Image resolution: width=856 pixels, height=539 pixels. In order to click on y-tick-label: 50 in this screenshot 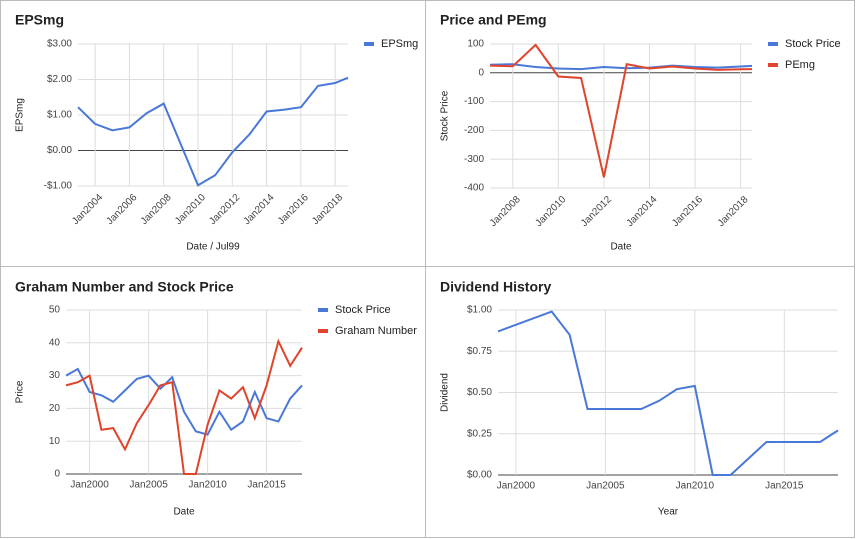, I will do `click(55, 310)`.